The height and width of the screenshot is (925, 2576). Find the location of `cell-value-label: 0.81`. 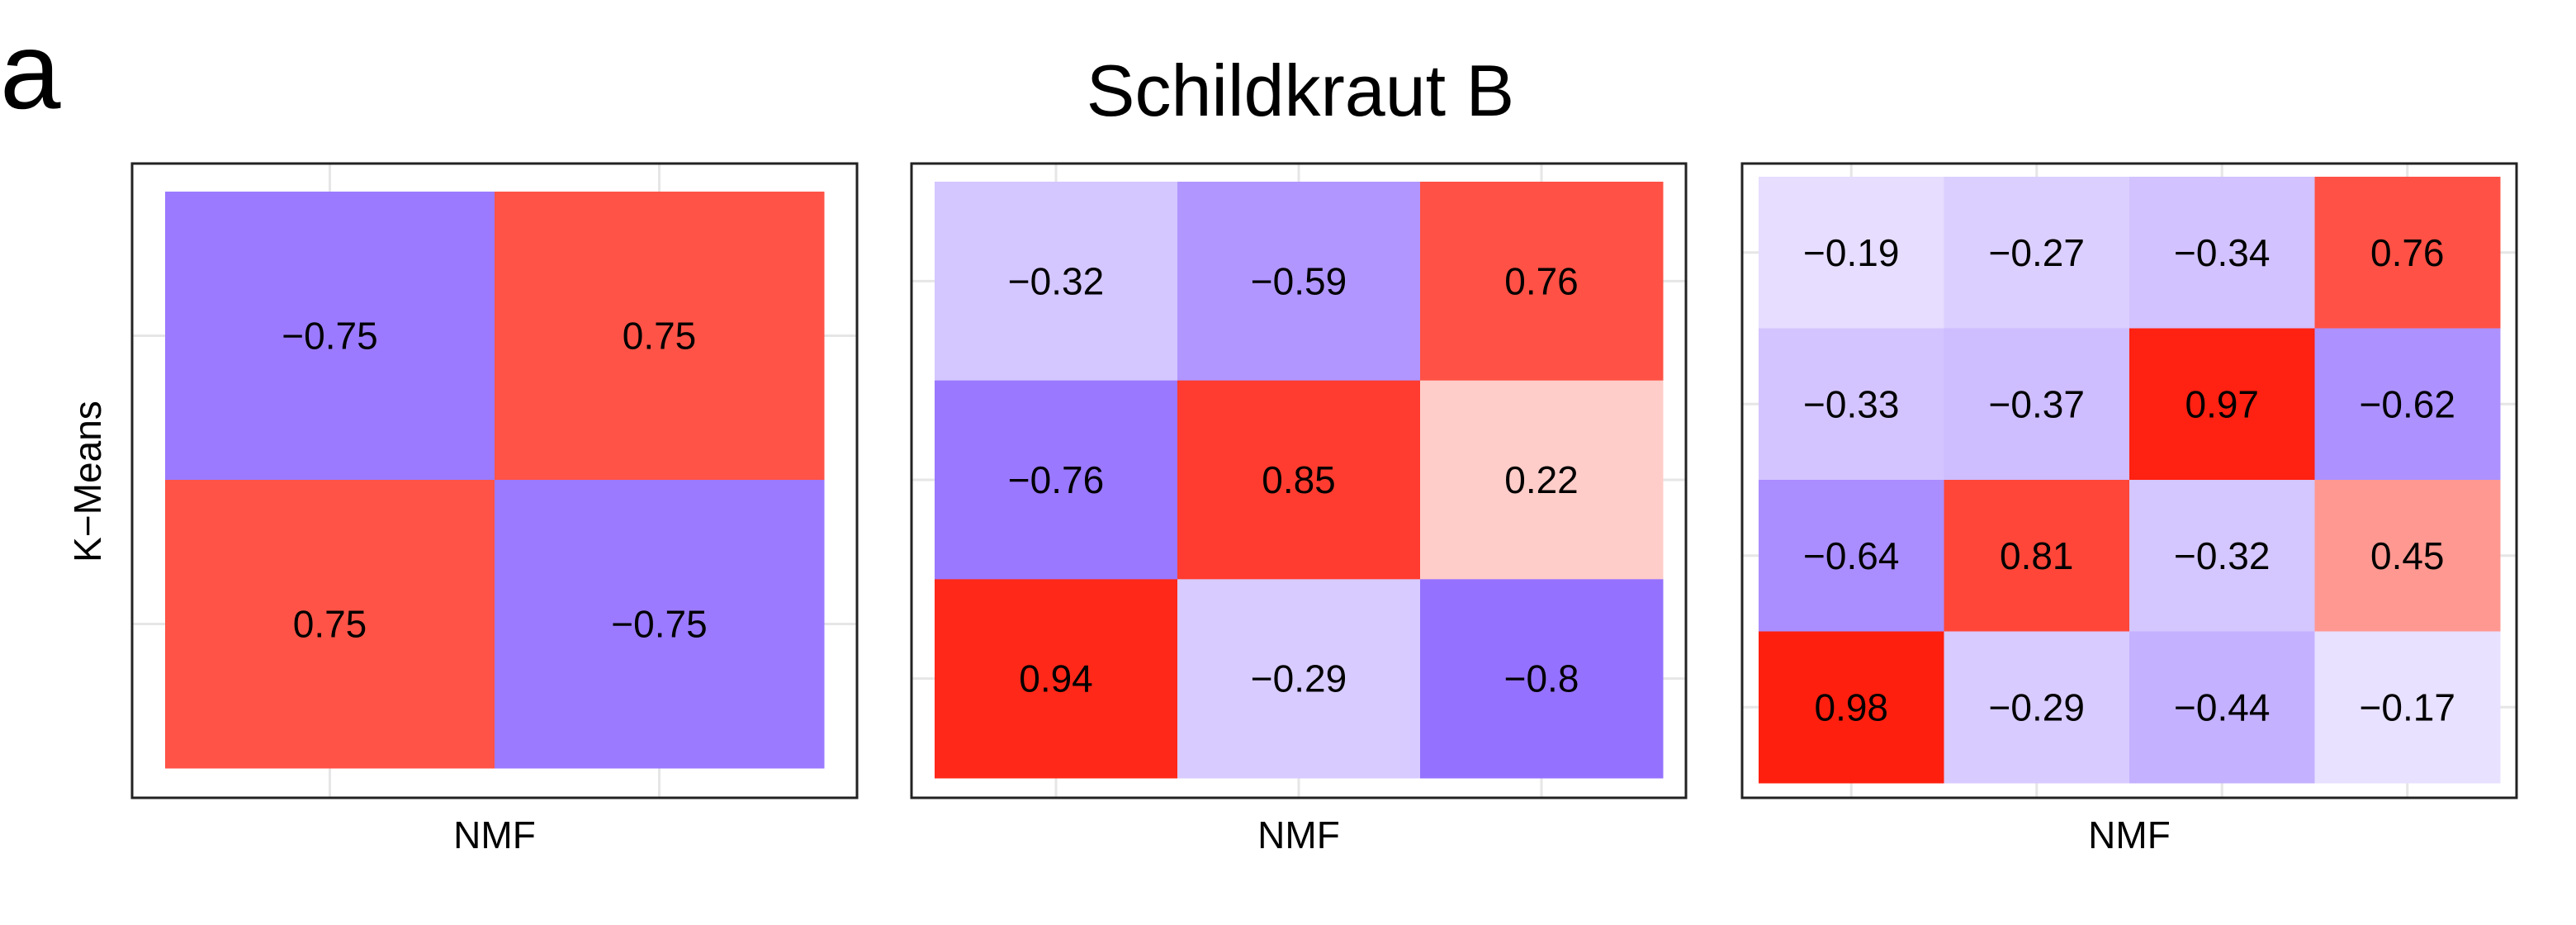

cell-value-label: 0.81 is located at coordinates (2037, 555).